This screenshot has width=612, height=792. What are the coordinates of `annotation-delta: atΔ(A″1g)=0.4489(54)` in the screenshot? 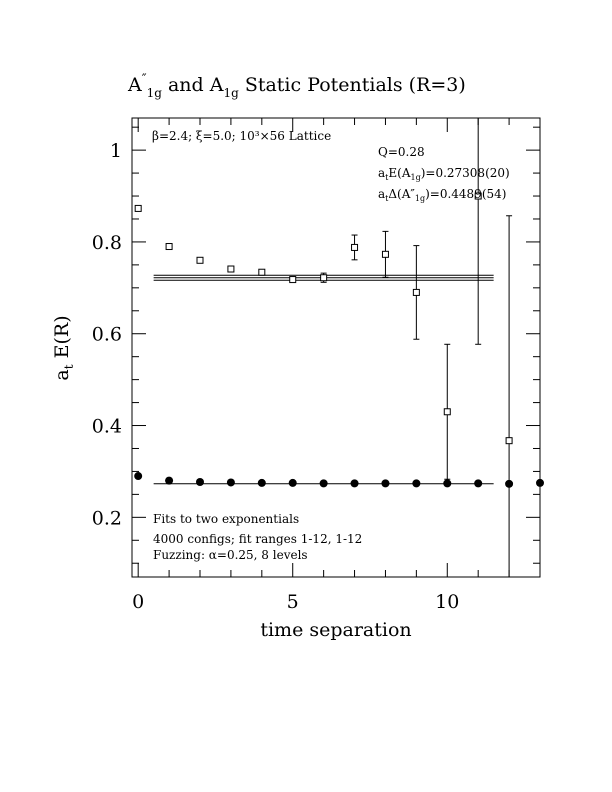 It's located at (442, 195).